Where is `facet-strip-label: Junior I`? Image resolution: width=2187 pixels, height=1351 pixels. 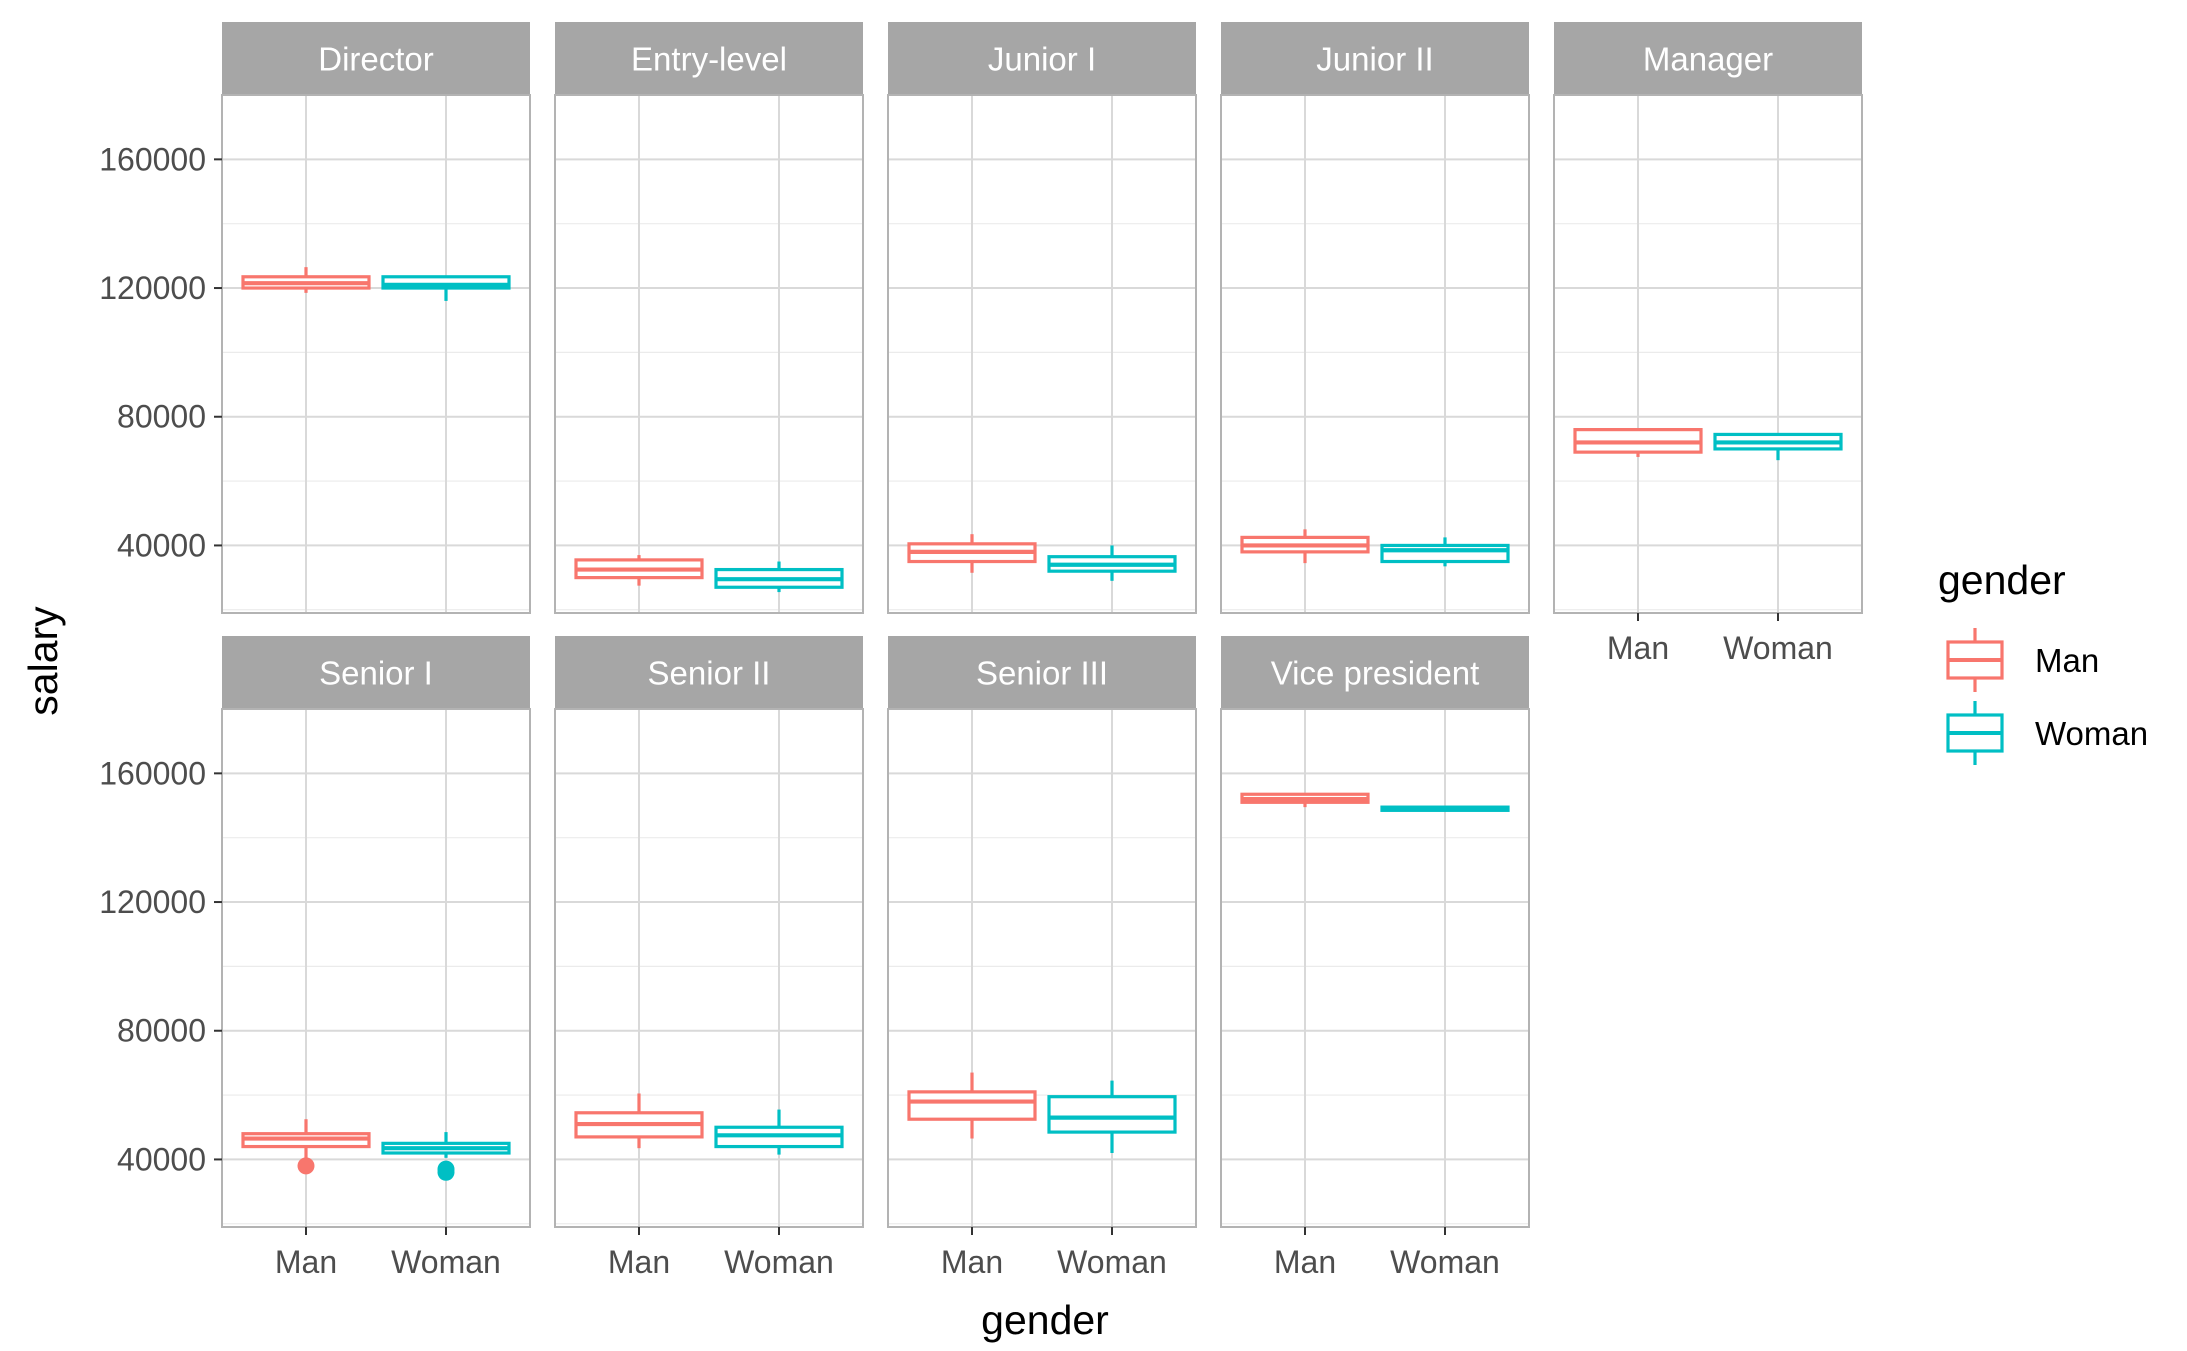 facet-strip-label: Junior I is located at coordinates (1042, 59).